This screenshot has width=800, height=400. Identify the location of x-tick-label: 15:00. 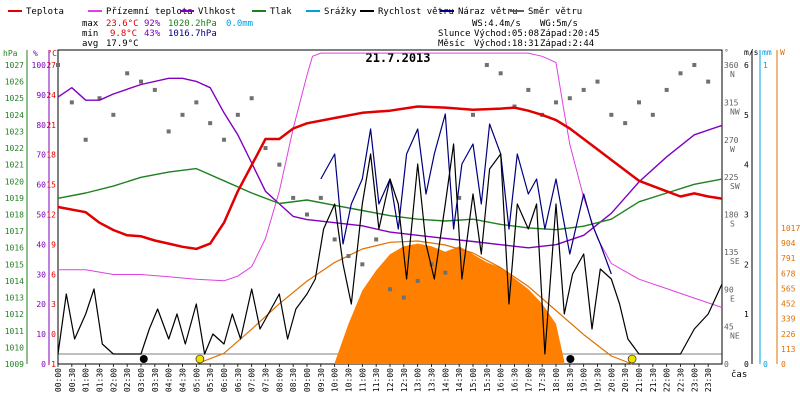
(473, 380).